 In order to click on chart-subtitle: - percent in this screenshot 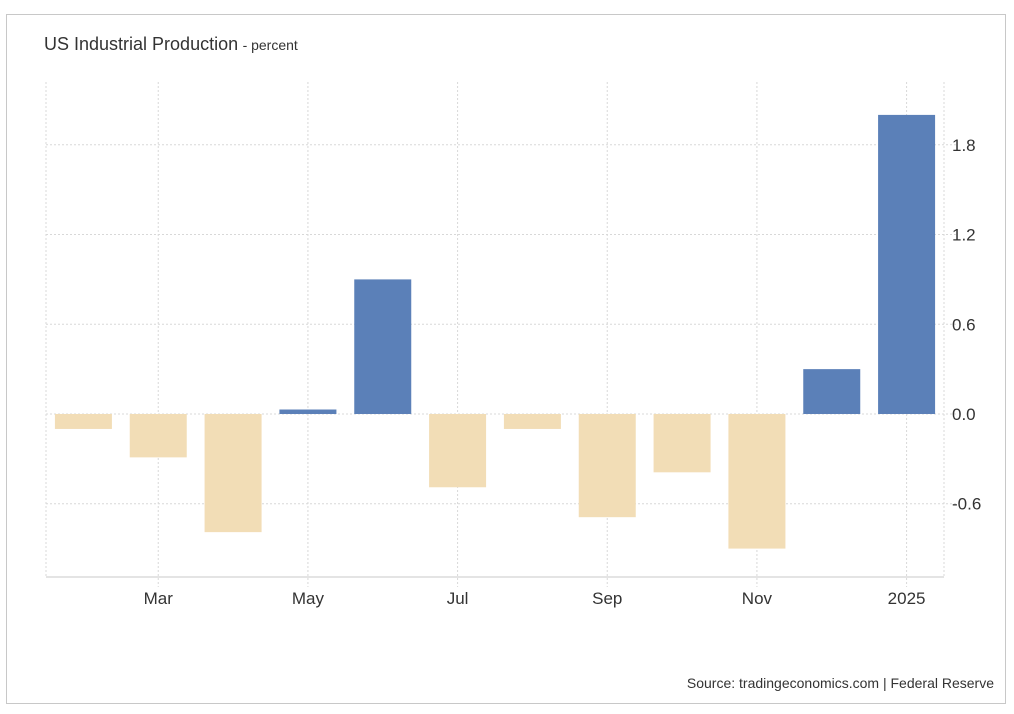, I will do `click(270, 45)`.